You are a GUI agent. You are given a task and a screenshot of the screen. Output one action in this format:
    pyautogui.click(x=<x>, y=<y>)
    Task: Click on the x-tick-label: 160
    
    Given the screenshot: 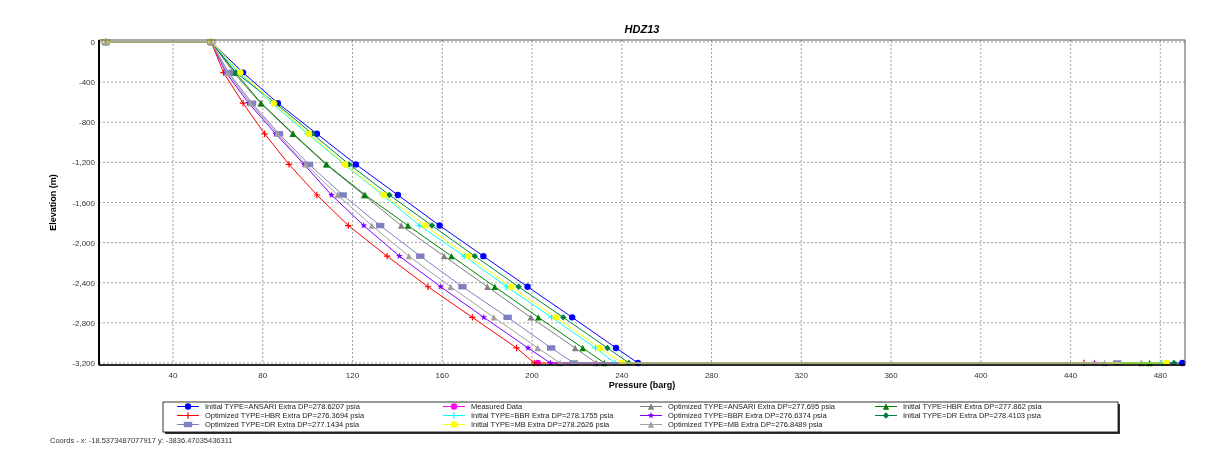 What is the action you would take?
    pyautogui.click(x=442, y=375)
    